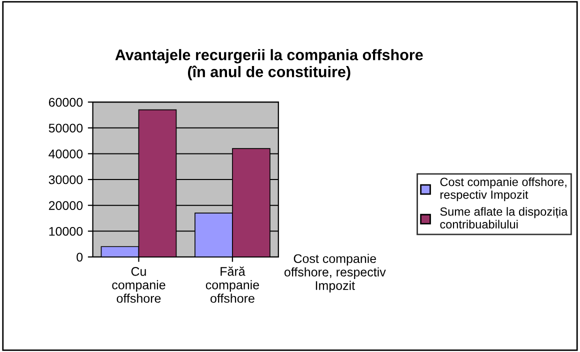 This screenshot has height=352, width=580. What do you see at coordinates (65, 205) in the screenshot?
I see `y-tick-label: 20000` at bounding box center [65, 205].